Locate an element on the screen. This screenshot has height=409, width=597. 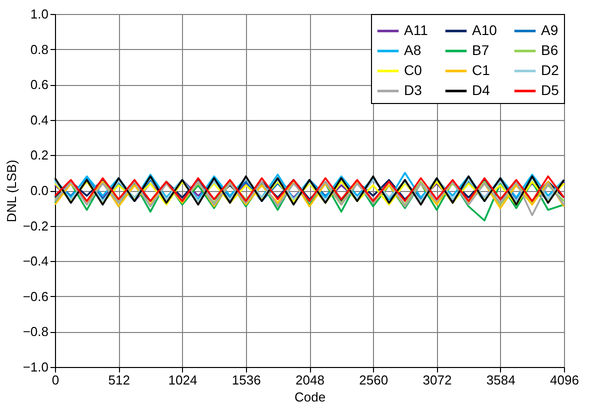
y-tick-label: 1.0 is located at coordinates (39, 14).